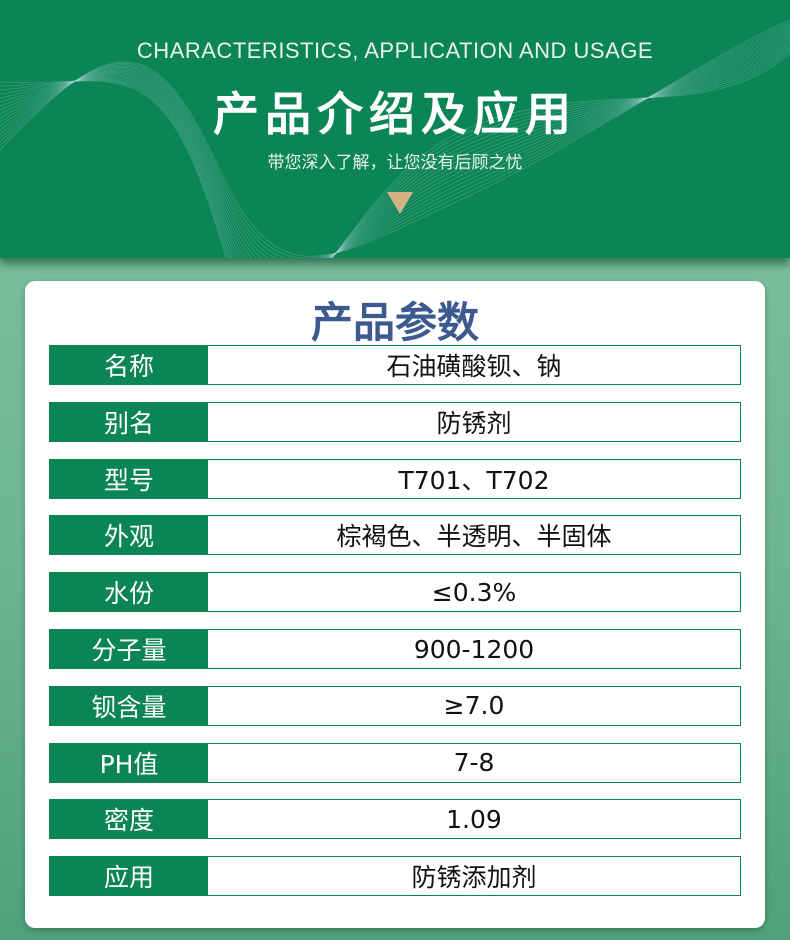  Describe the element at coordinates (474, 706) in the screenshot. I see `param-value: ≥7.0` at that location.